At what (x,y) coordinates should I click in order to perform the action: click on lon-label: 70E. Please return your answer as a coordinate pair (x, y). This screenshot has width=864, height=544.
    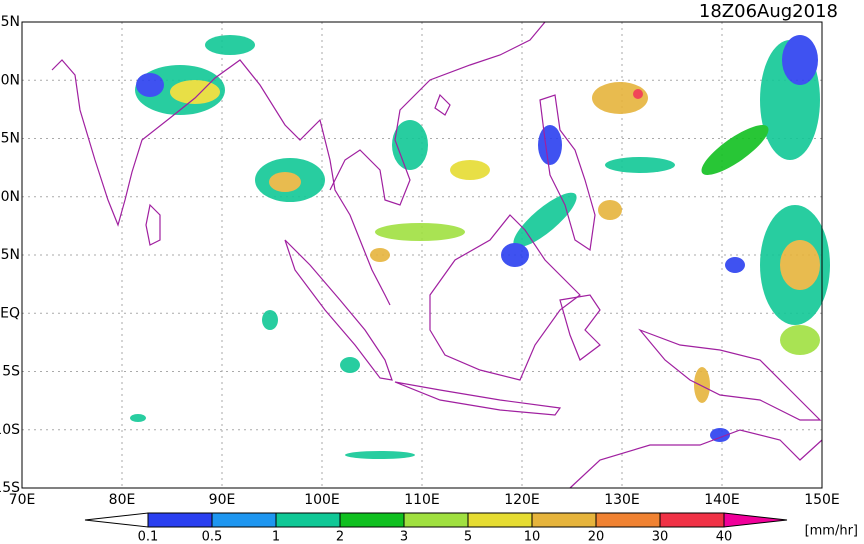
    Looking at the image, I should click on (22, 500).